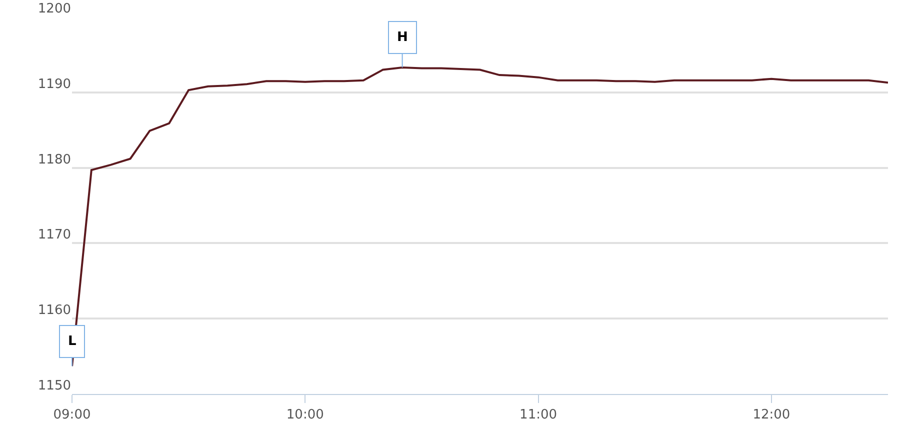 The image size is (919, 430). I want to click on y-tick-label: 1150, so click(54, 386).